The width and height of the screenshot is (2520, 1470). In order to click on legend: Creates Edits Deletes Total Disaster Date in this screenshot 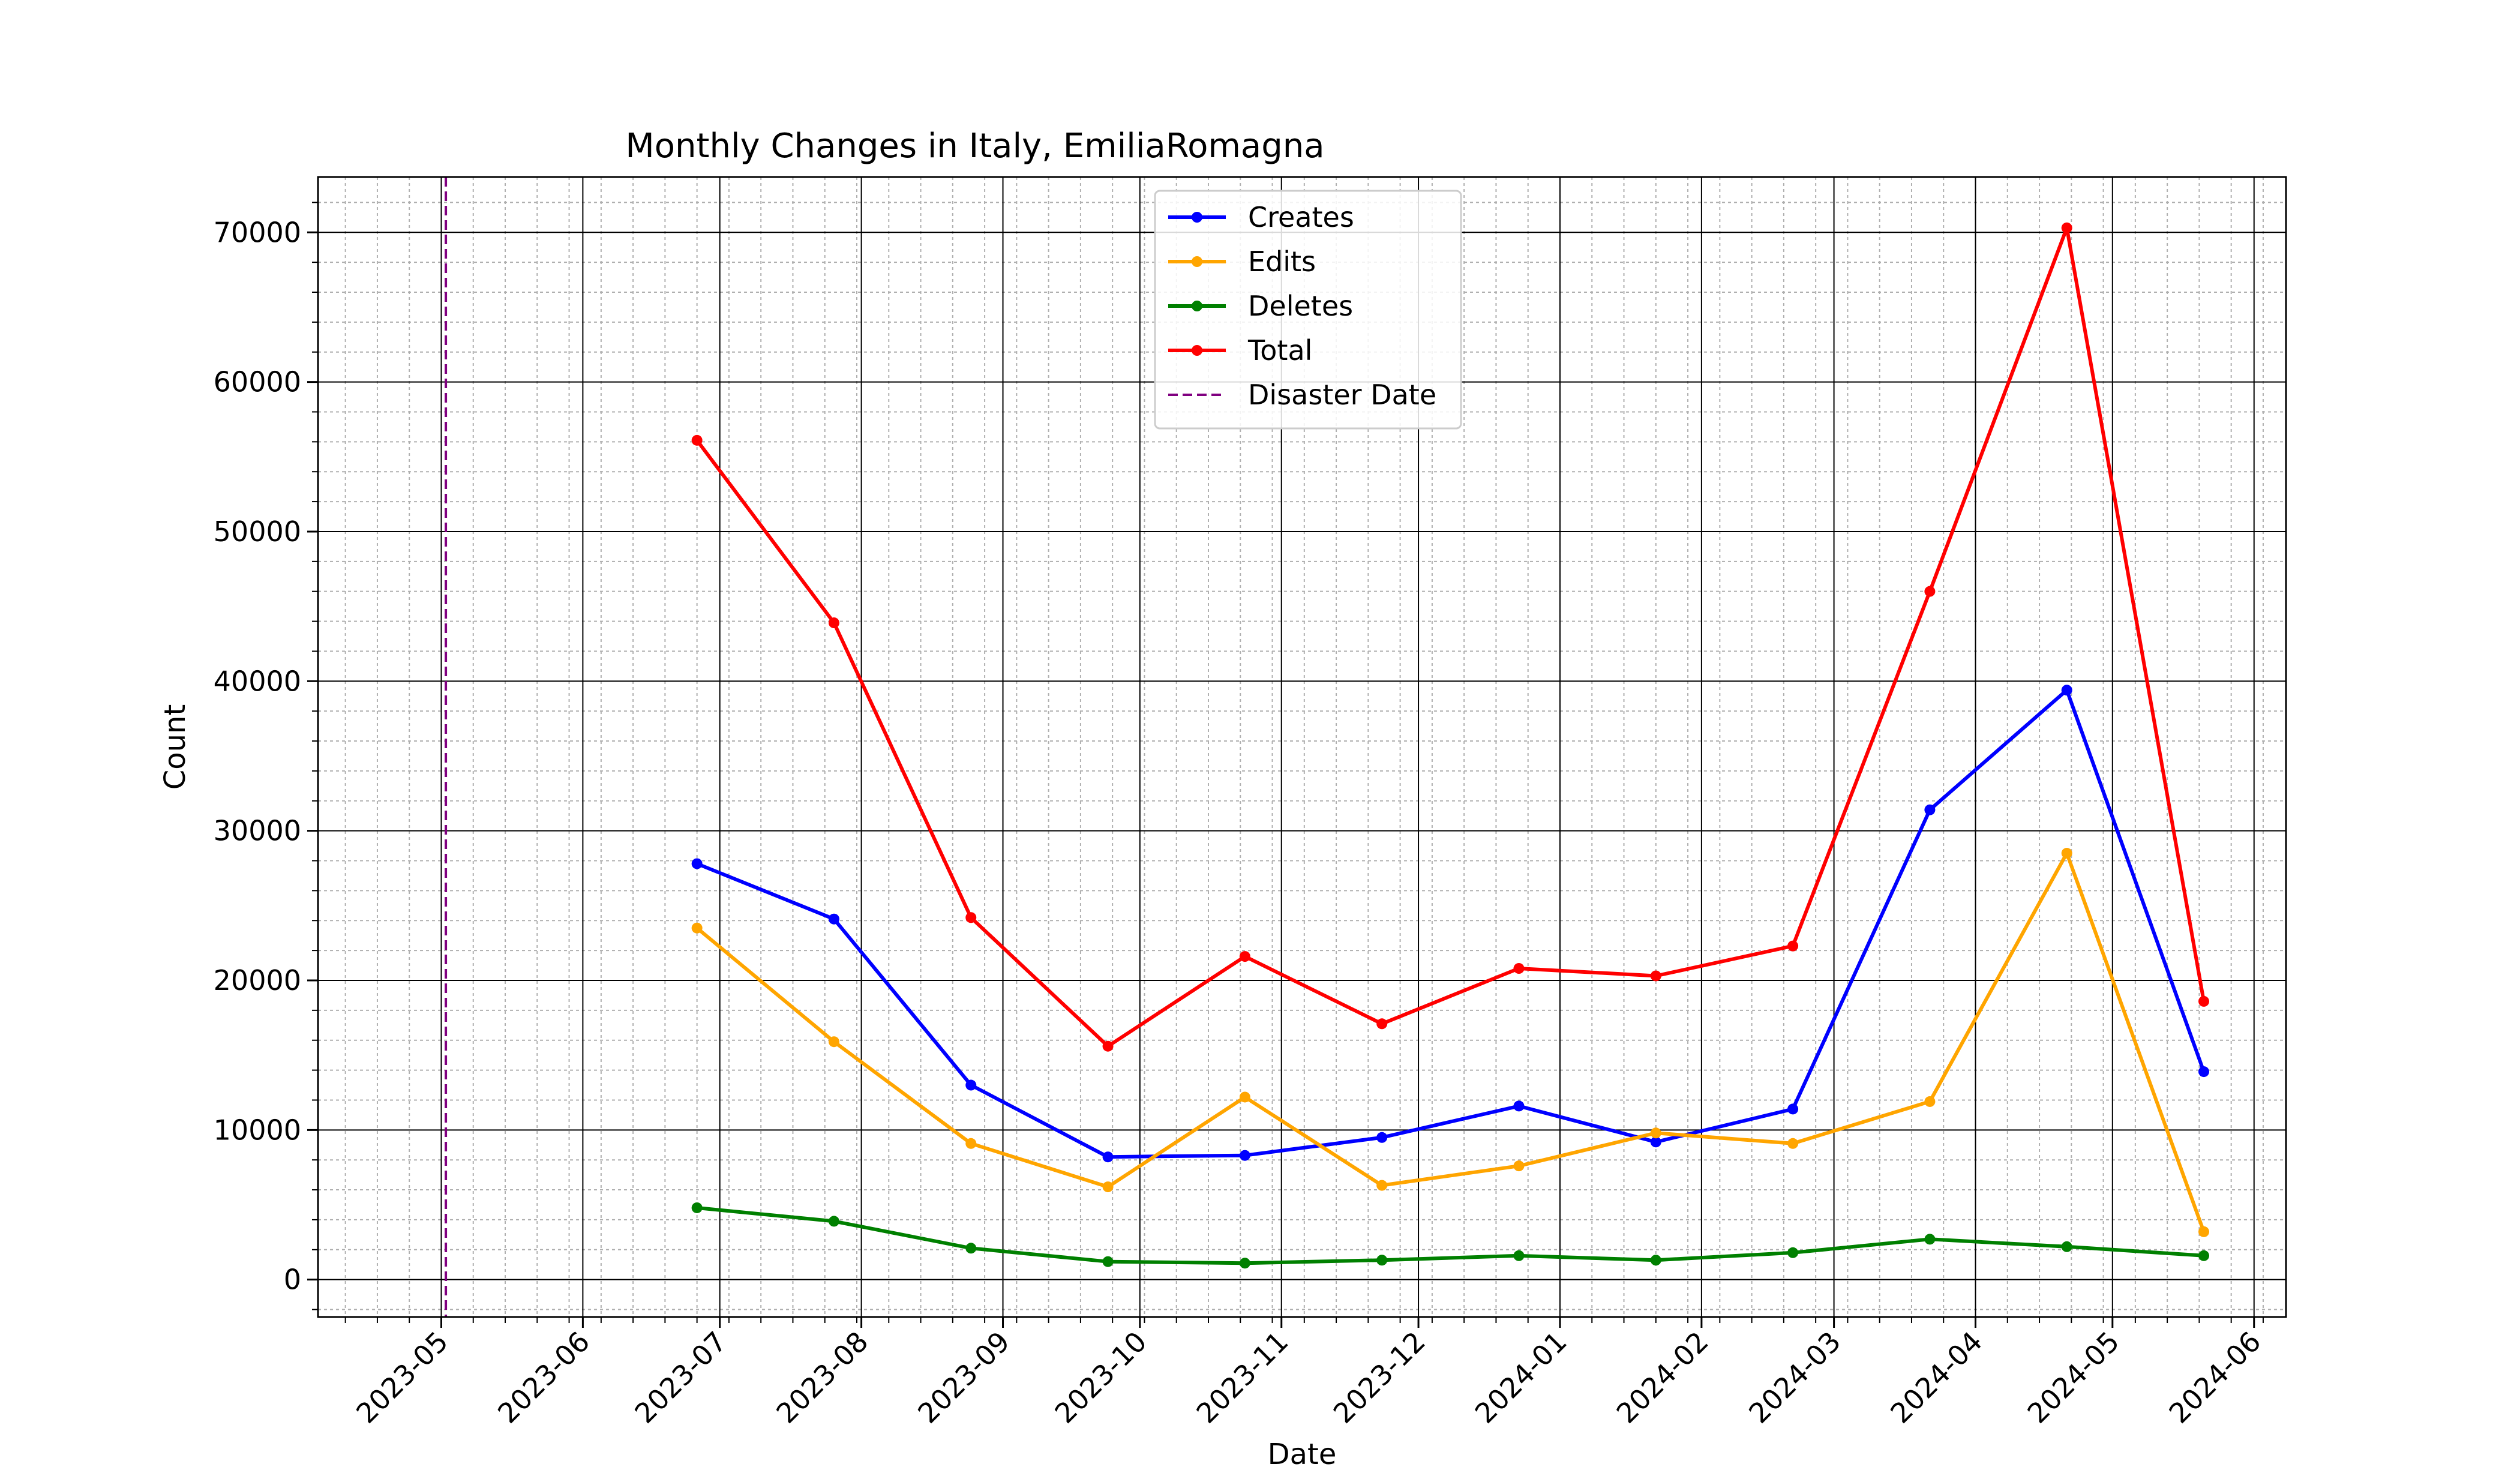, I will do `click(1308, 310)`.